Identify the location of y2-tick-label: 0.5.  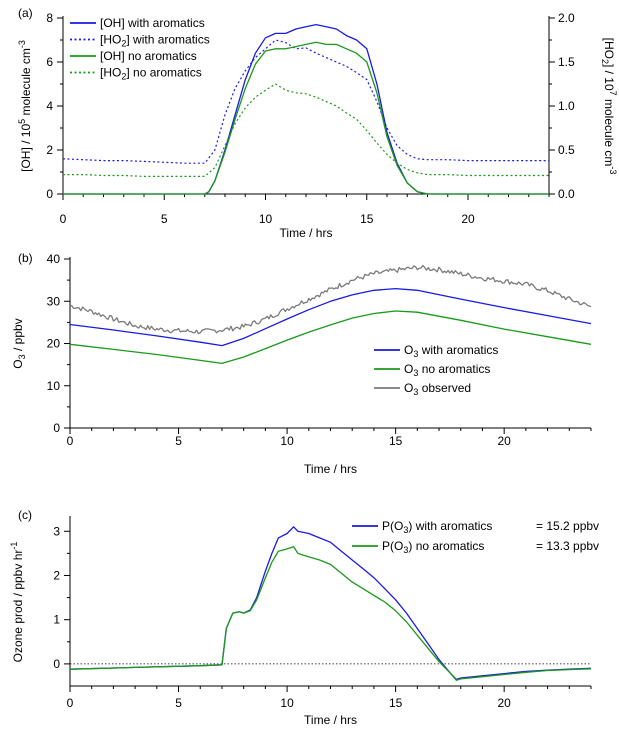
(566, 150).